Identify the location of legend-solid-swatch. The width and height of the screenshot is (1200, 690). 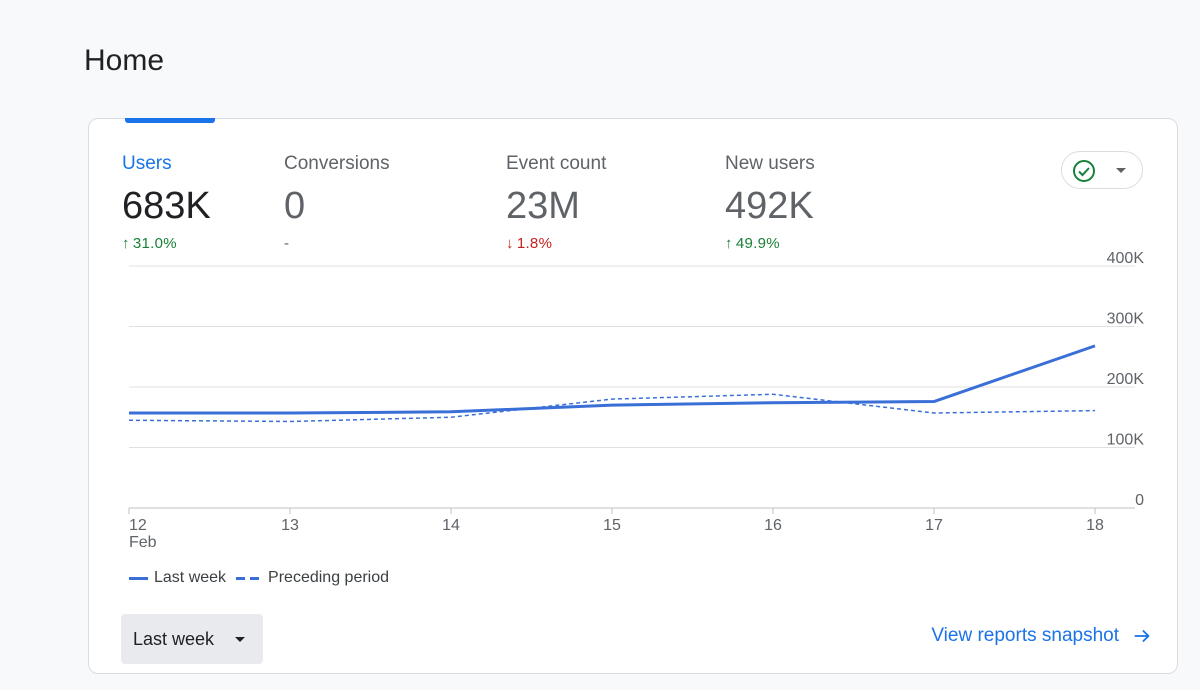
(138, 578).